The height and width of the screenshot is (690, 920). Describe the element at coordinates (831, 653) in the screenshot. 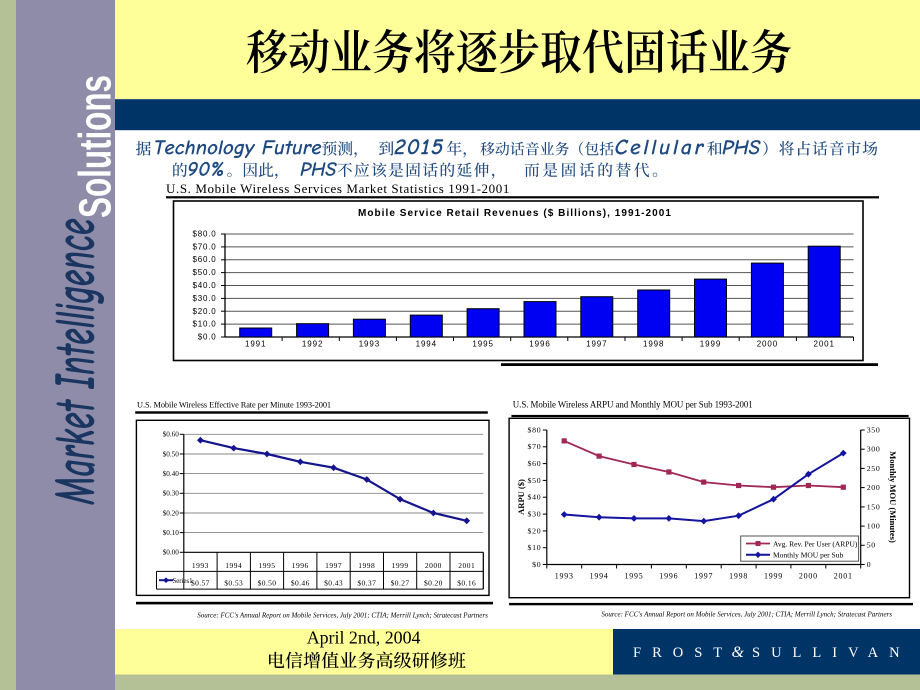

I see `svg-text: SULLIVAN` at that location.